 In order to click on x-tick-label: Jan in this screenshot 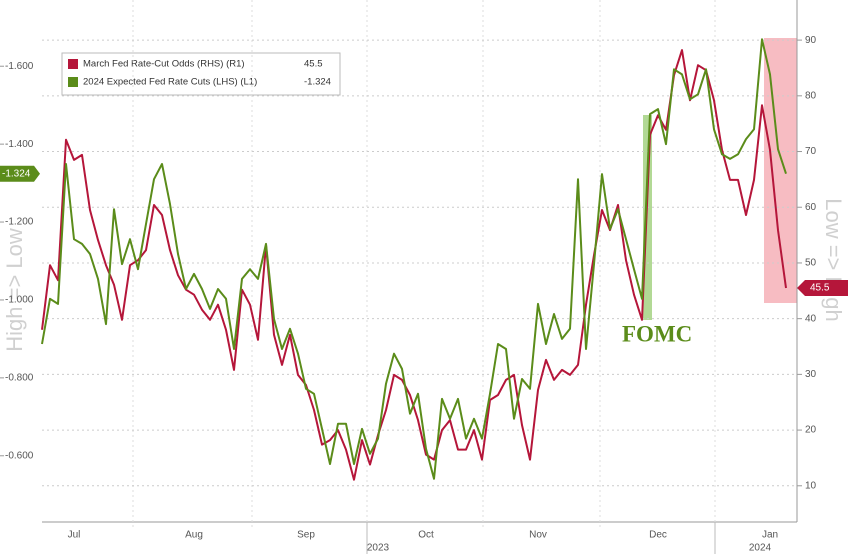, I will do `click(770, 535)`.